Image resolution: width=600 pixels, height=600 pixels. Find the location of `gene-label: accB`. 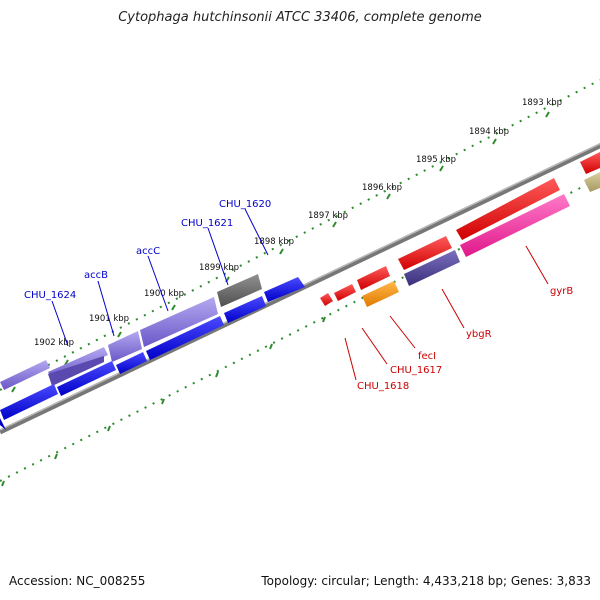

gene-label: accB is located at coordinates (96, 275).